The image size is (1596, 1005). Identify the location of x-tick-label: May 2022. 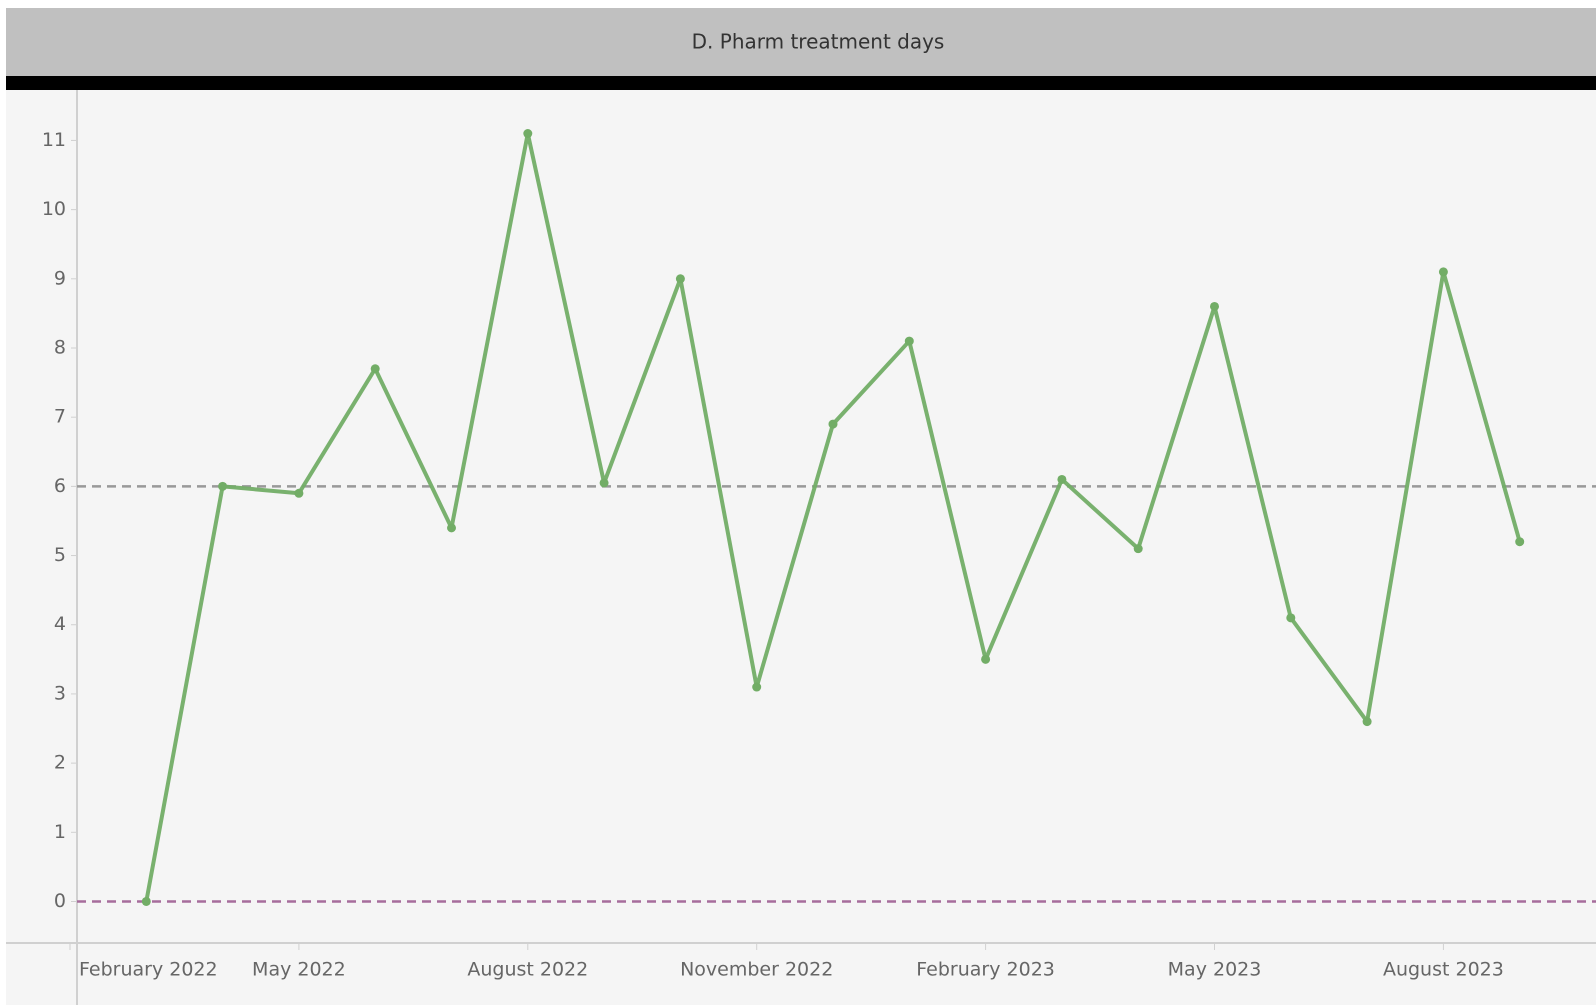
(299, 970).